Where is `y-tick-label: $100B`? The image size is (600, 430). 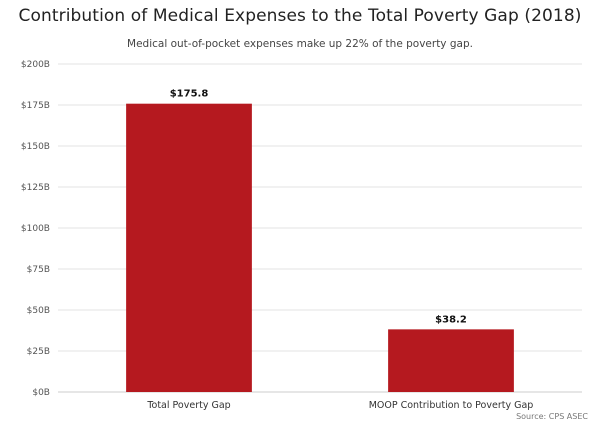
y-tick-label: $100B is located at coordinates (35, 229).